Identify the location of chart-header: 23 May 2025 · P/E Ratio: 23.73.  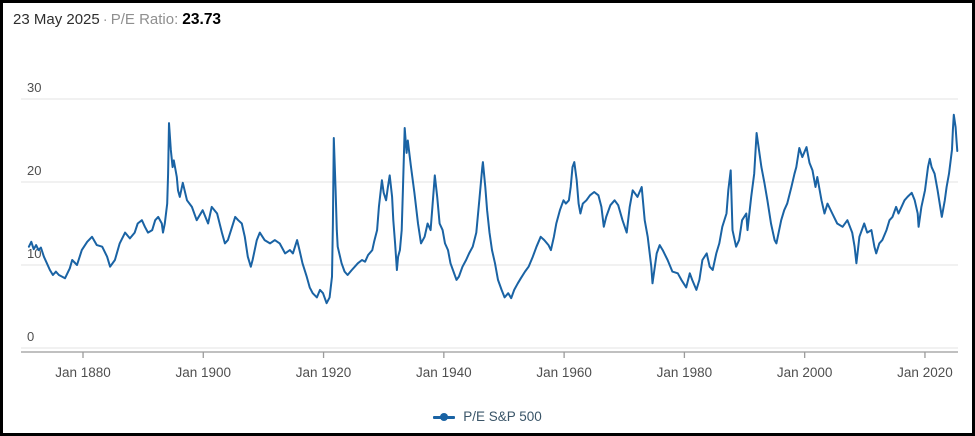
(117, 20).